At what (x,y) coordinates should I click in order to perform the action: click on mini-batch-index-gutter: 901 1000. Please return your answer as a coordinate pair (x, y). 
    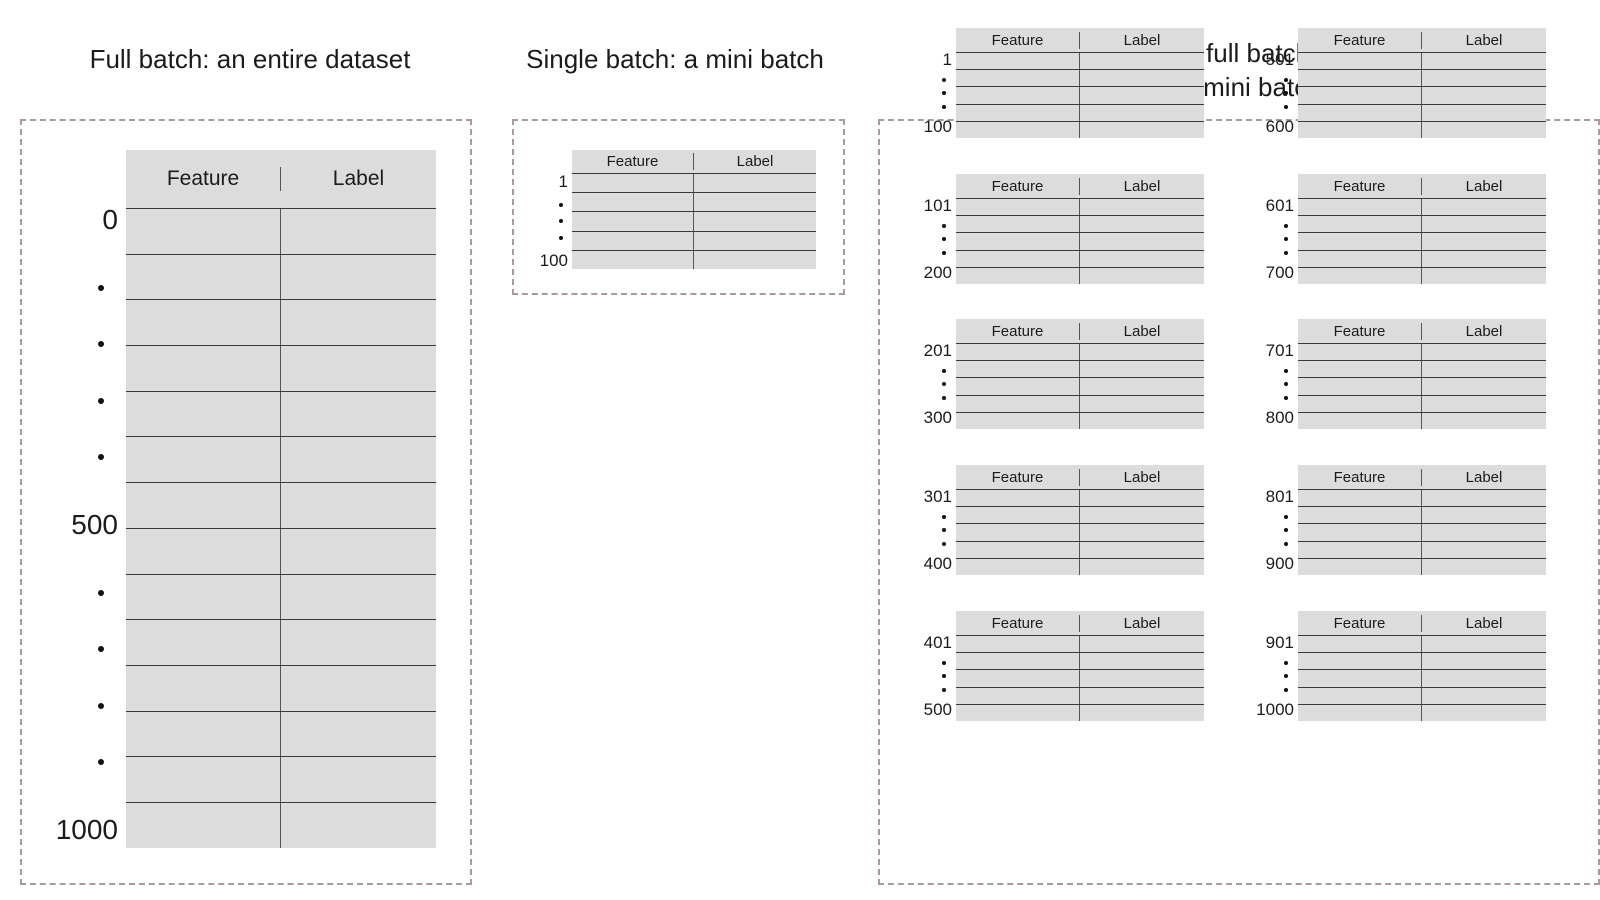
    Looking at the image, I should click on (1272, 676).